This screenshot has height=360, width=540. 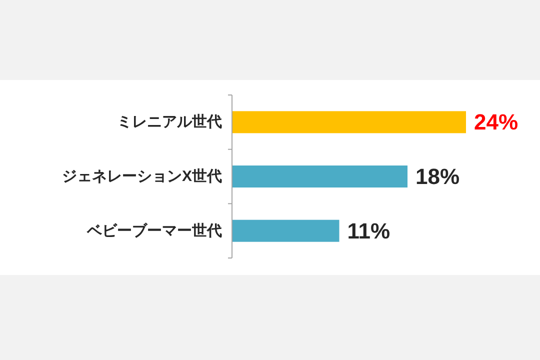 What do you see at coordinates (496, 122) in the screenshot?
I see `data-label: 24%` at bounding box center [496, 122].